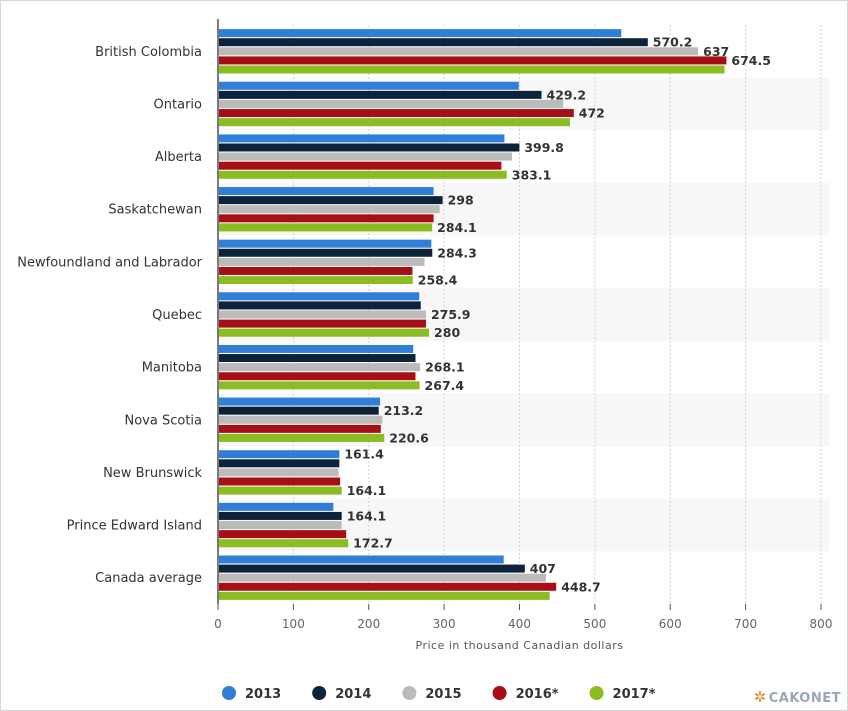  I want to click on category-label: Manitoba, so click(172, 368).